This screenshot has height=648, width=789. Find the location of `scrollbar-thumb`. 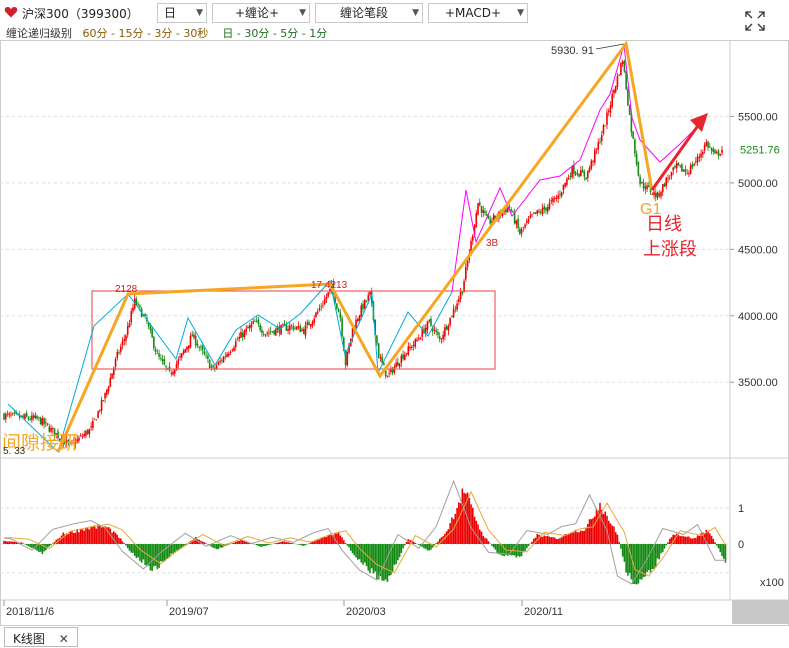

scrollbar-thumb is located at coordinates (760, 612).